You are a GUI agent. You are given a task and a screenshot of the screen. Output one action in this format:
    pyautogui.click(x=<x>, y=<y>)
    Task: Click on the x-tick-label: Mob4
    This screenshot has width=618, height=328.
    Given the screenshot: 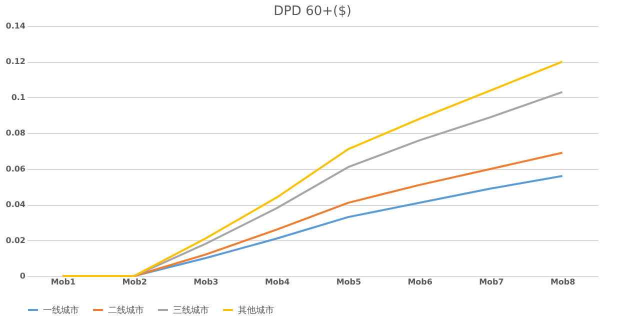 What is the action you would take?
    pyautogui.click(x=277, y=282)
    